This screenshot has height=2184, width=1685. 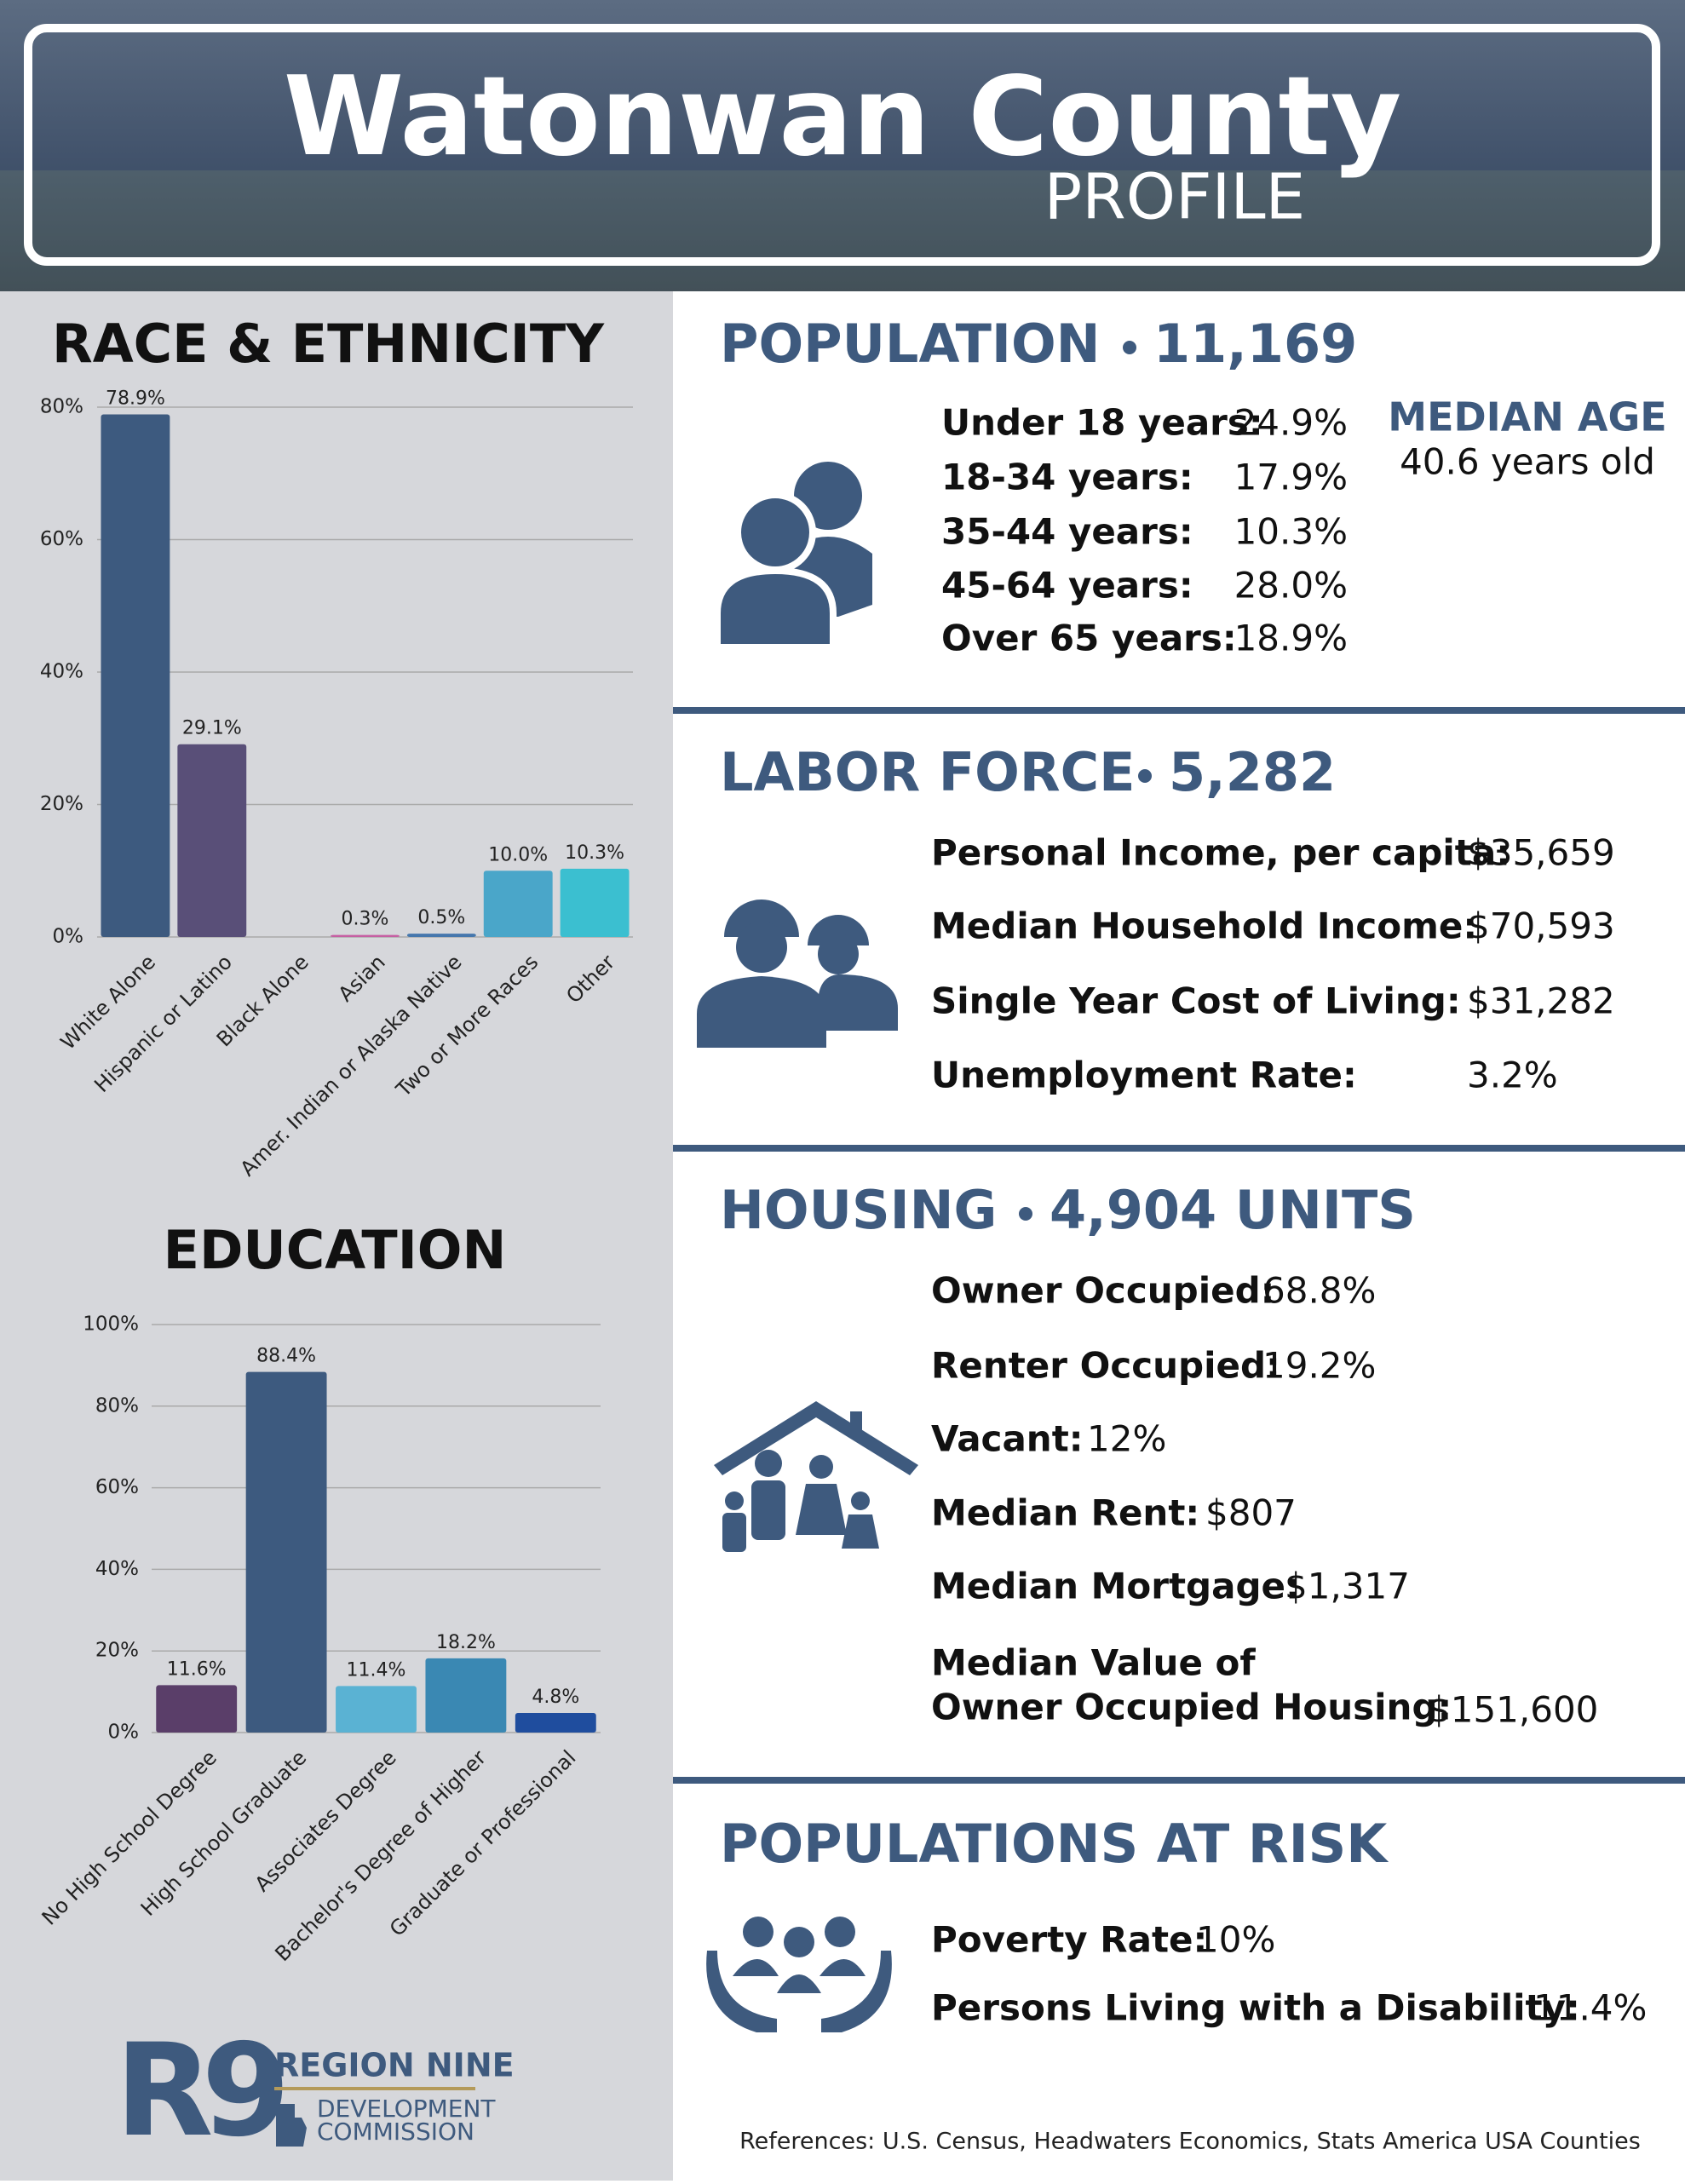 I want to click on row-value: 18.9%, so click(x=1291, y=638).